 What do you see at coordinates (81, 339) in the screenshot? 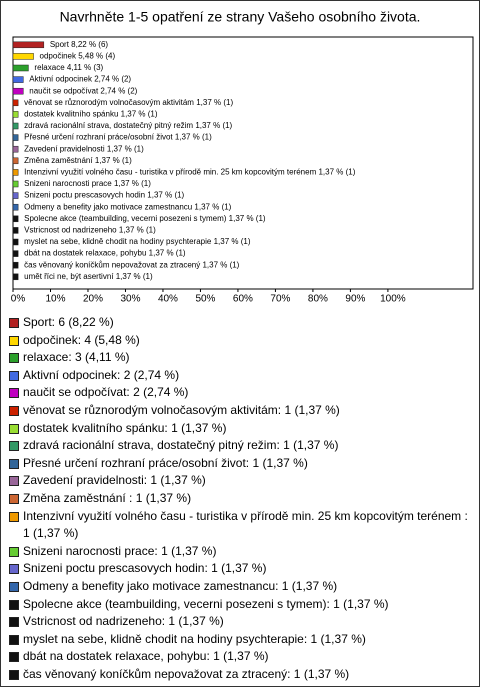
I see `legend-label: odpočinek: 4 (5,48 %)` at bounding box center [81, 339].